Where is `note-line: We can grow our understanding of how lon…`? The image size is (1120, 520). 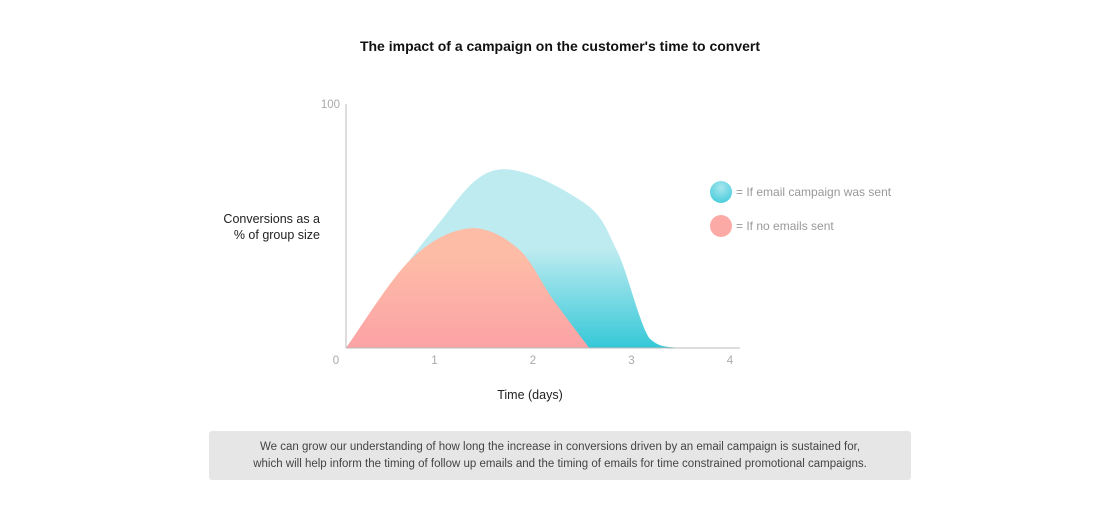
note-line: We can grow our understanding of how lon… is located at coordinates (560, 447).